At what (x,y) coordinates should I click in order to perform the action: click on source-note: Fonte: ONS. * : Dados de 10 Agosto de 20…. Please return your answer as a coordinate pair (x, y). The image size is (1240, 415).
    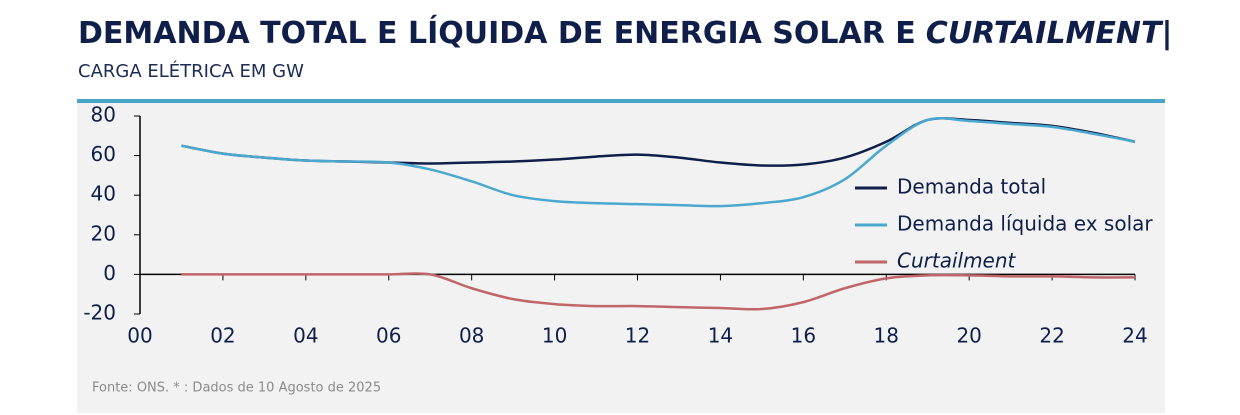
    Looking at the image, I should click on (236, 388).